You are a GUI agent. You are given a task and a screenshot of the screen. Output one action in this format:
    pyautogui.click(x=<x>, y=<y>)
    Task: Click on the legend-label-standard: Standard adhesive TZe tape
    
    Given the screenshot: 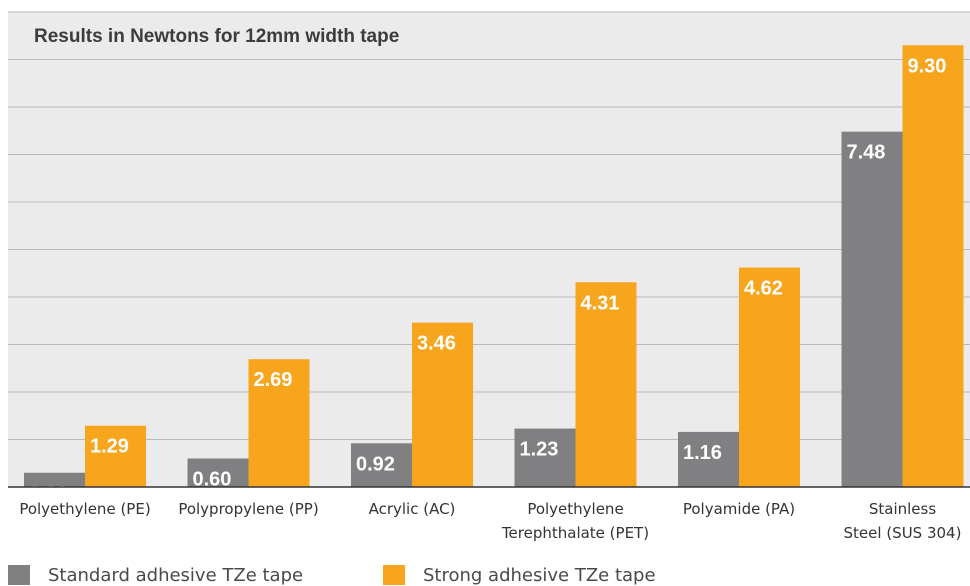 What is the action you would take?
    pyautogui.click(x=176, y=575)
    